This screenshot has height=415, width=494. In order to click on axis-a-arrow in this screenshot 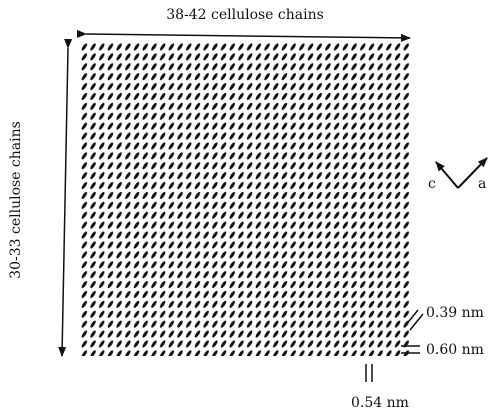, I will do `click(472, 173)`.